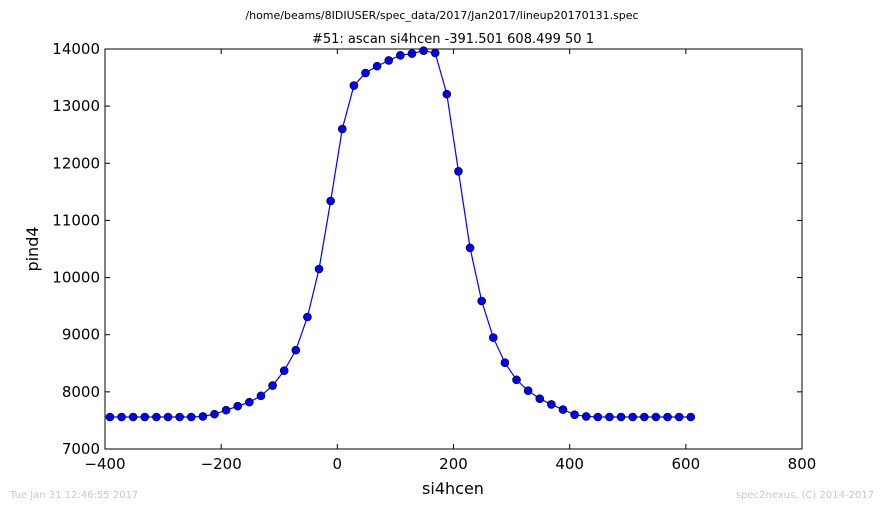 The image size is (884, 509). I want to click on x-tick-label: −400, so click(104, 464).